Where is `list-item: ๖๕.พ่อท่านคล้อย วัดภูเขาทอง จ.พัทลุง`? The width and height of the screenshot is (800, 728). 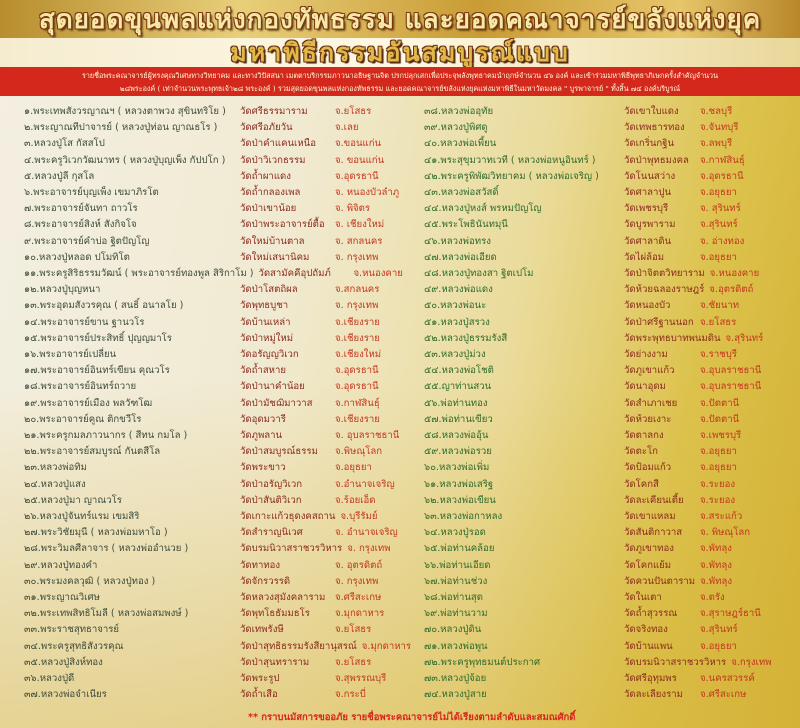 list-item: ๖๕.พ่อท่านคล้อย วัดภูเขาทอง จ.พัทลุง is located at coordinates (578, 549).